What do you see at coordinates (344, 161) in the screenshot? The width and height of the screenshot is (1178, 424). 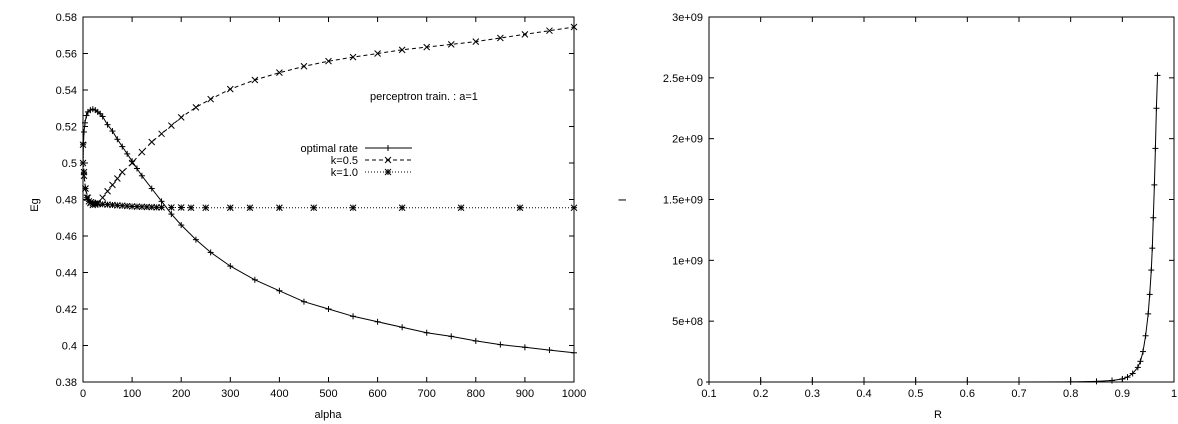 I see `legend-label: k=0.5` at bounding box center [344, 161].